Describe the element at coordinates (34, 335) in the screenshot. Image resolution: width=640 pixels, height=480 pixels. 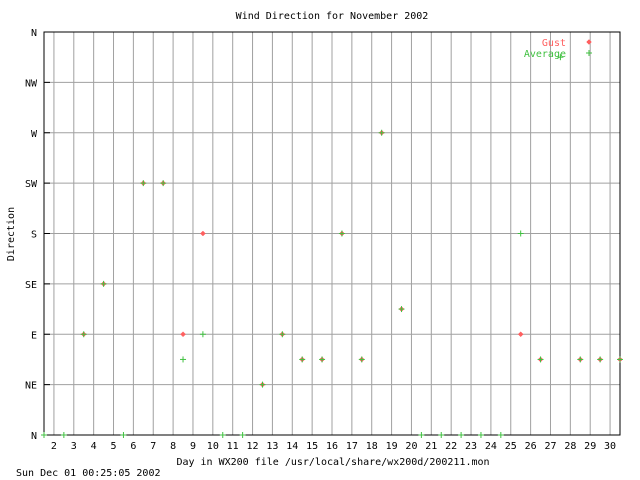
I see `y-tick-label: E` at that location.